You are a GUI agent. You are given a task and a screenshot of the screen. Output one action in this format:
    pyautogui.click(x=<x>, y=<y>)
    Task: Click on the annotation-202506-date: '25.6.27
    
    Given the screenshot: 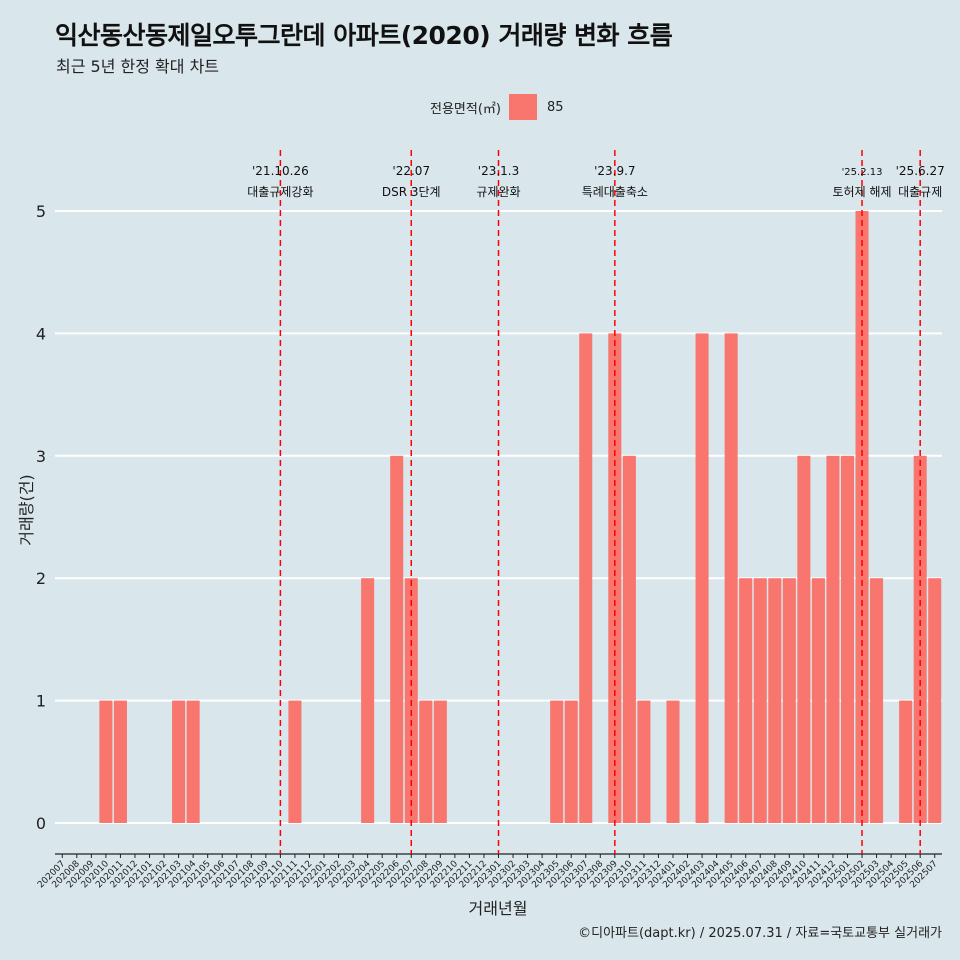 What is the action you would take?
    pyautogui.click(x=920, y=171)
    